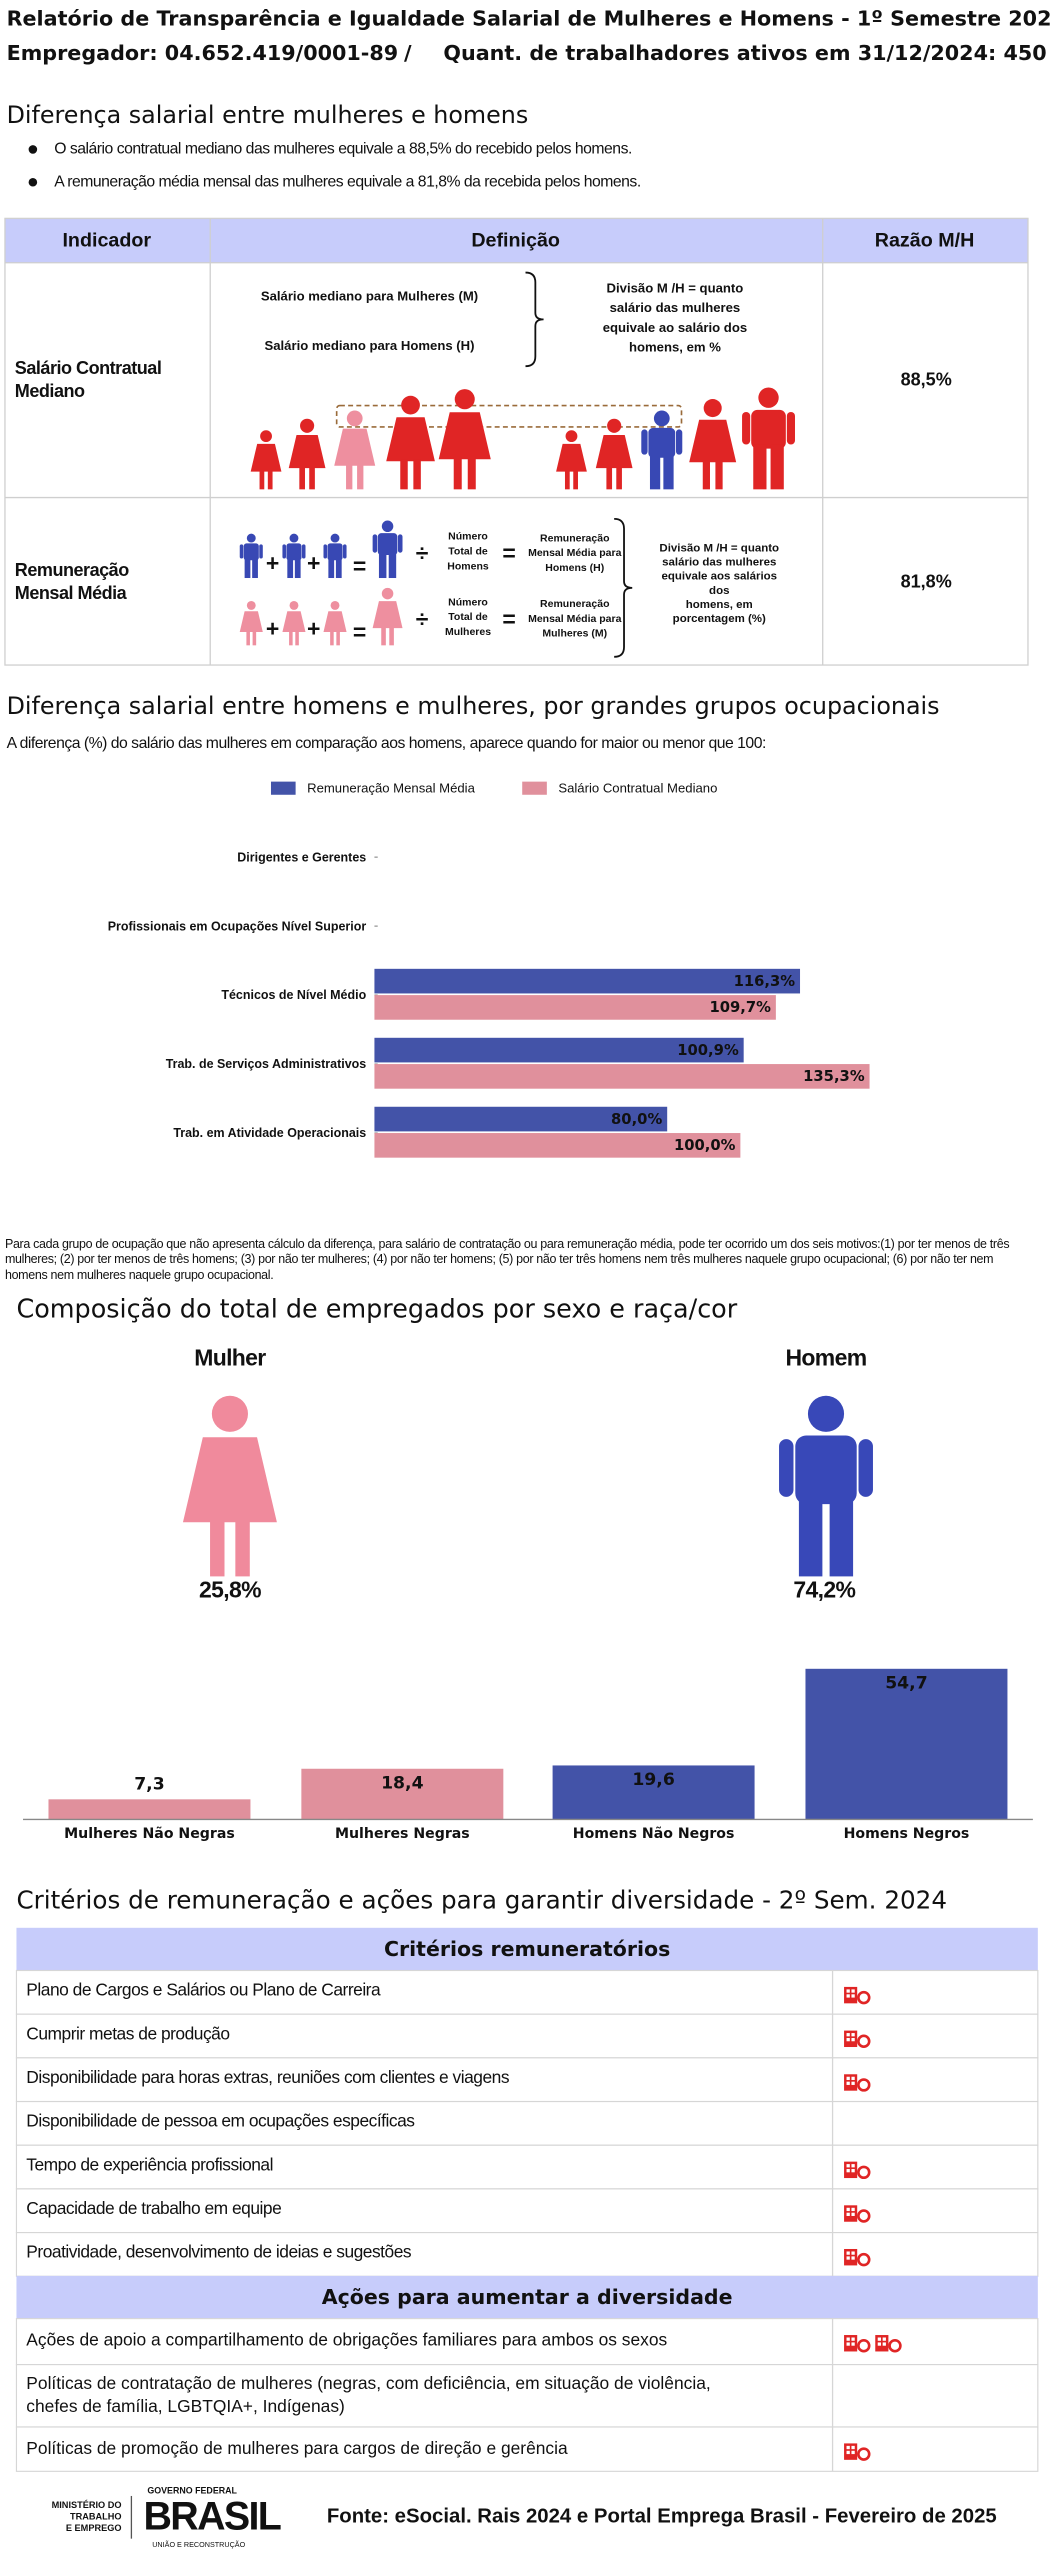 The width and height of the screenshot is (1051, 2560). I want to click on operator: +, so click(313, 563).